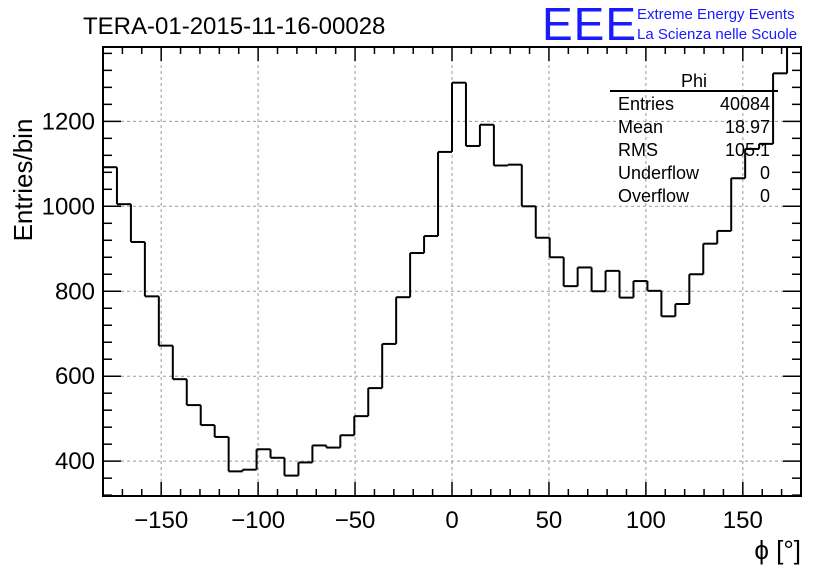 The width and height of the screenshot is (836, 572). What do you see at coordinates (355, 520) in the screenshot?
I see `x-tick-label: −50` at bounding box center [355, 520].